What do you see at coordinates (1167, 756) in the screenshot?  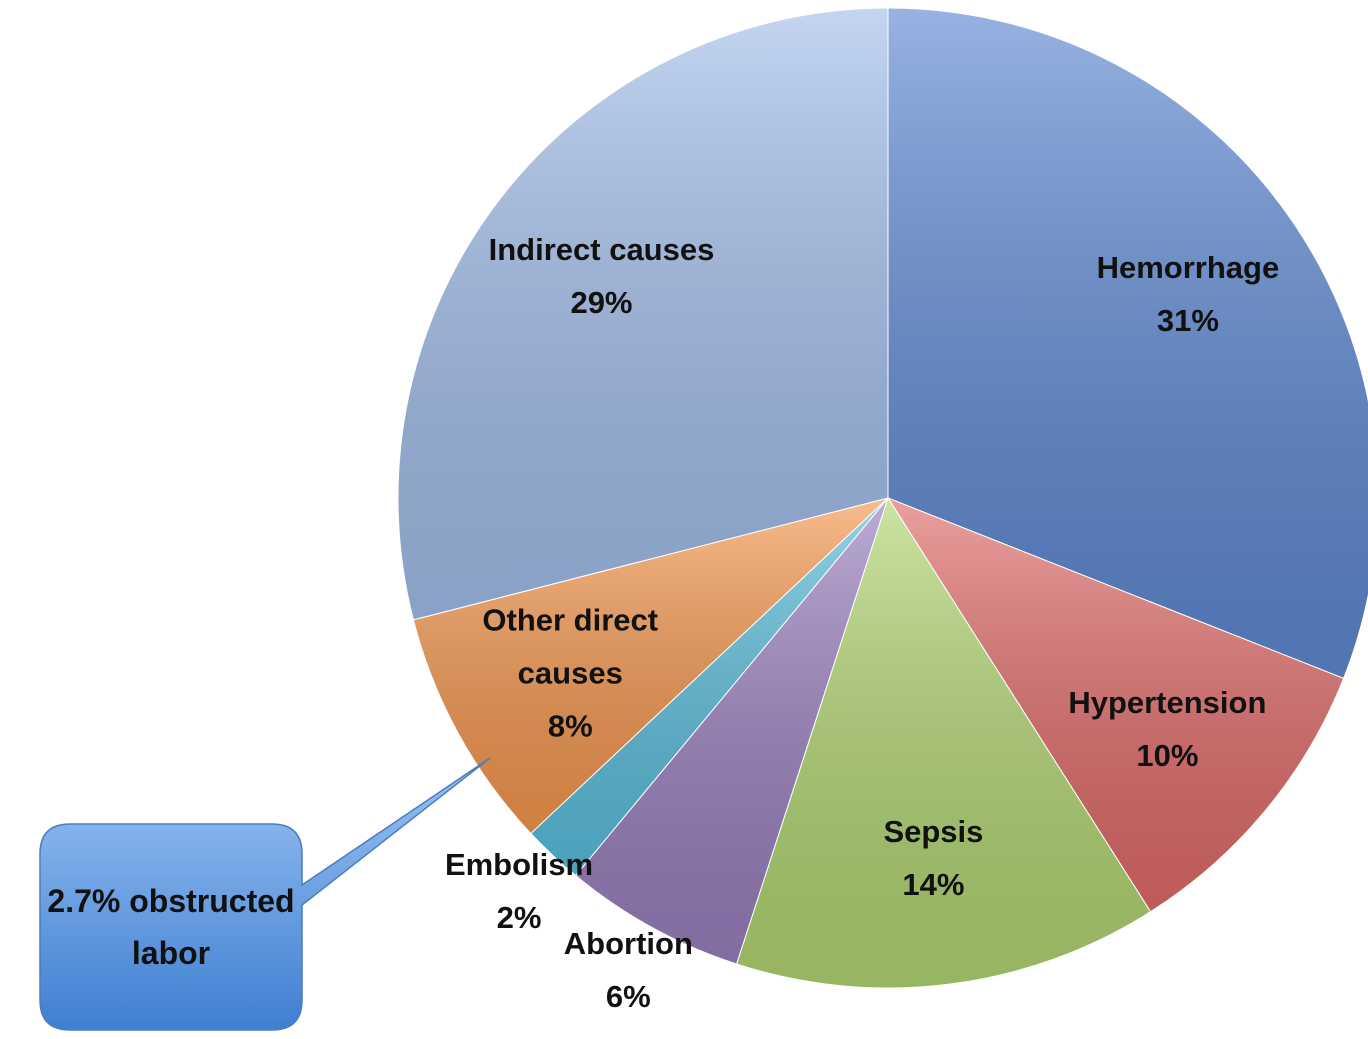 I see `slice-value: 10%` at bounding box center [1167, 756].